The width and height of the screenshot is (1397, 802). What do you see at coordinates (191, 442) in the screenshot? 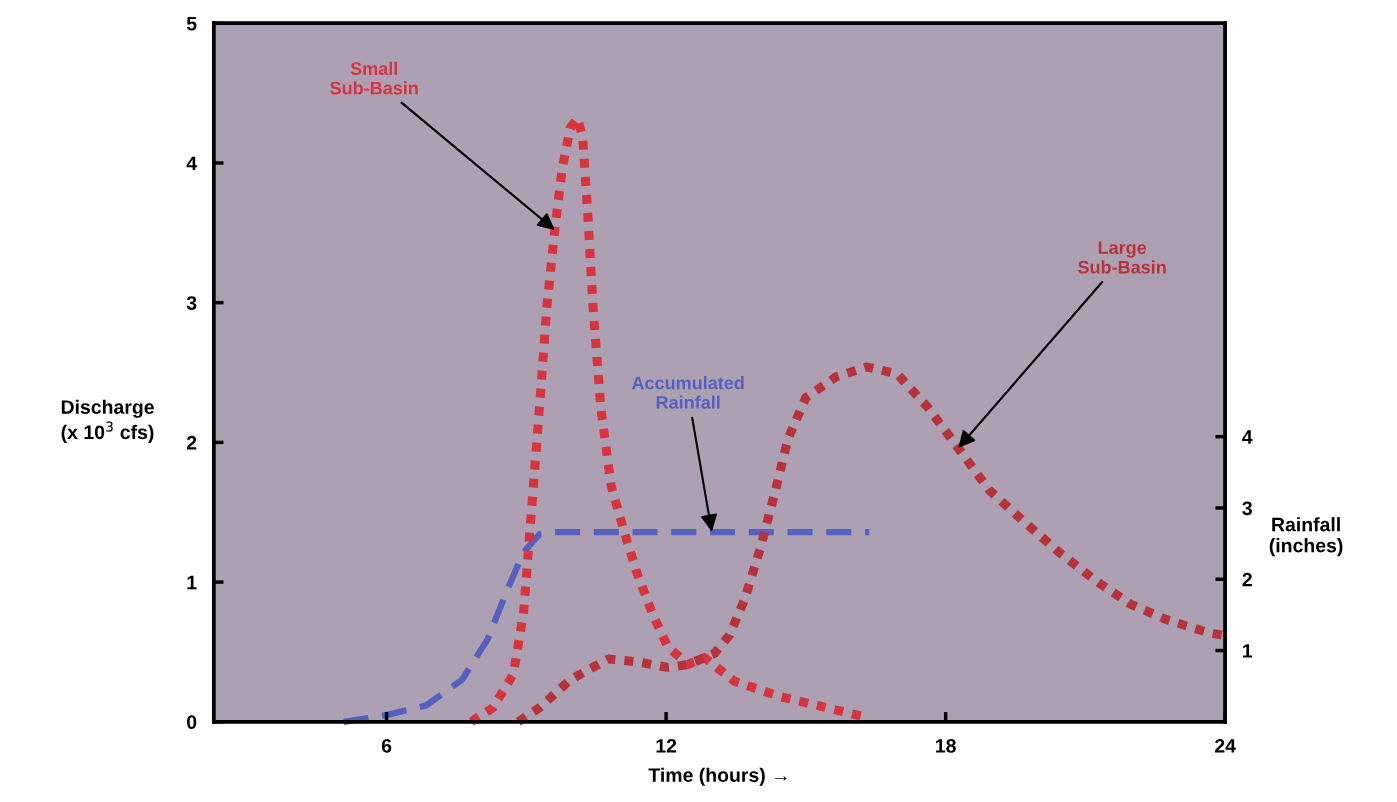
I see `y-tick-label: 2` at bounding box center [191, 442].